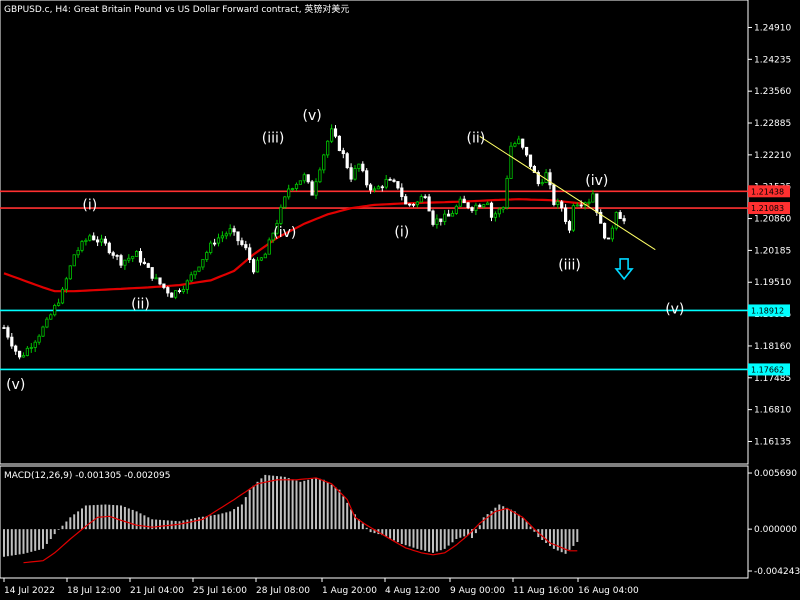 The height and width of the screenshot is (600, 800). I want to click on wave-label: (iii), so click(569, 266).